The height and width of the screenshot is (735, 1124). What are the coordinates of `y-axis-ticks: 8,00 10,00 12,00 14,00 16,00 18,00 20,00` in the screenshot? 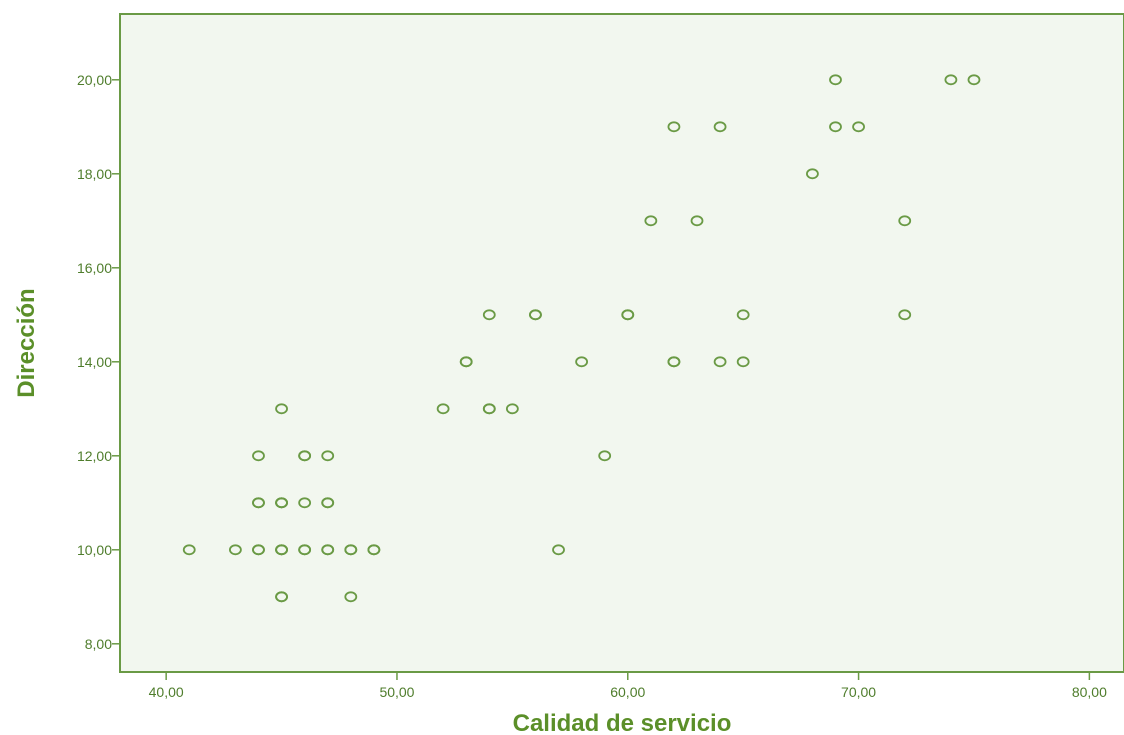 It's located at (98, 362).